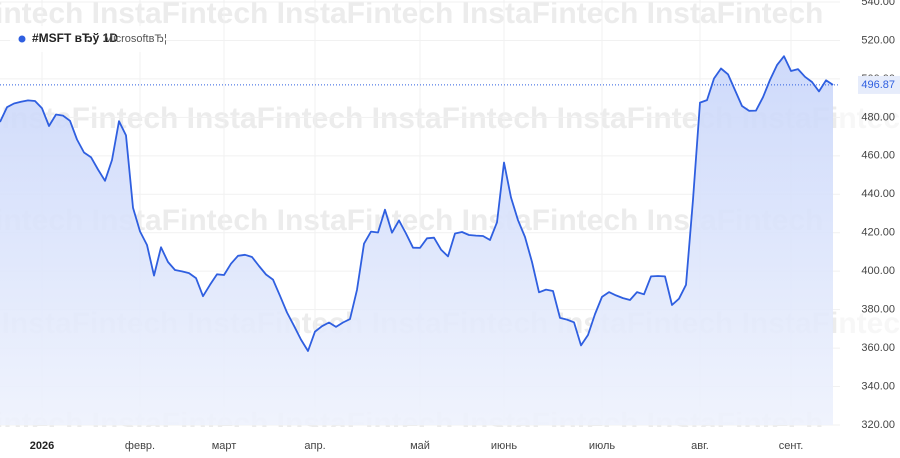 This screenshot has width=900, height=458. What do you see at coordinates (878, 348) in the screenshot?
I see `y-tick-label: 360.00` at bounding box center [878, 348].